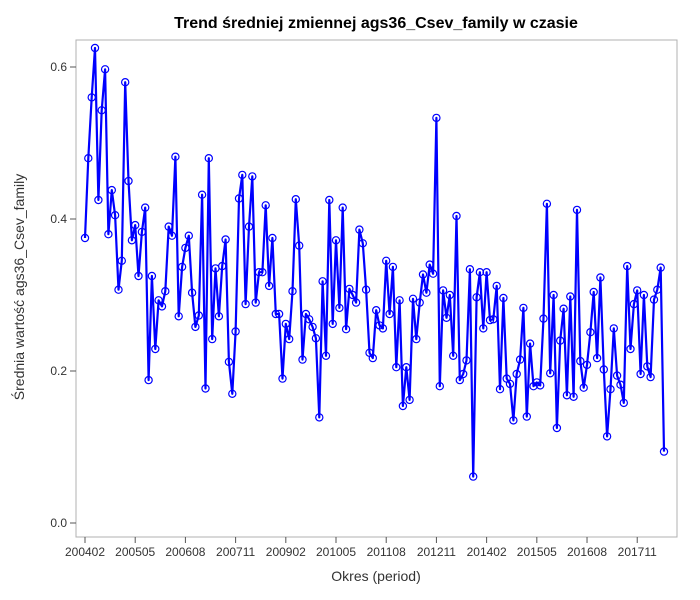 The height and width of the screenshot is (600, 700). What do you see at coordinates (58, 371) in the screenshot?
I see `y-tick-label: 0.2` at bounding box center [58, 371].